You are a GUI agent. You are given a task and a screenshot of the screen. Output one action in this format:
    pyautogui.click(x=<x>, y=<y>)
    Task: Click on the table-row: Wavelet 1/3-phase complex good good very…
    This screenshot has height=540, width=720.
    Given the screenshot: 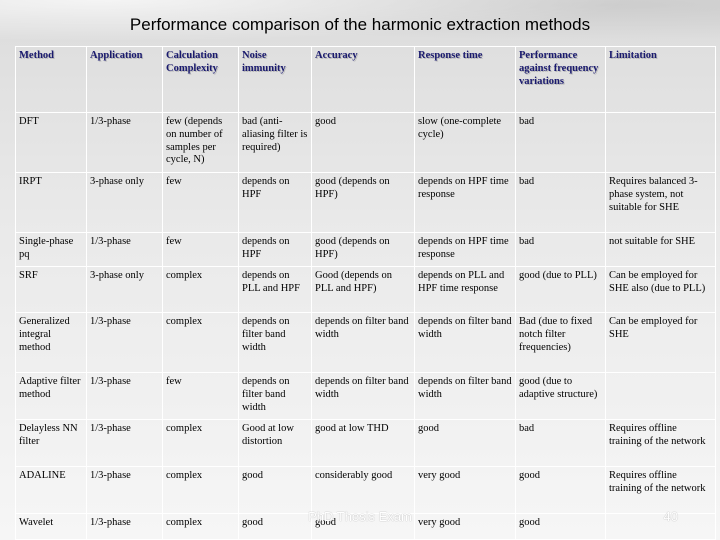 What is the action you would take?
    pyautogui.click(x=365, y=526)
    